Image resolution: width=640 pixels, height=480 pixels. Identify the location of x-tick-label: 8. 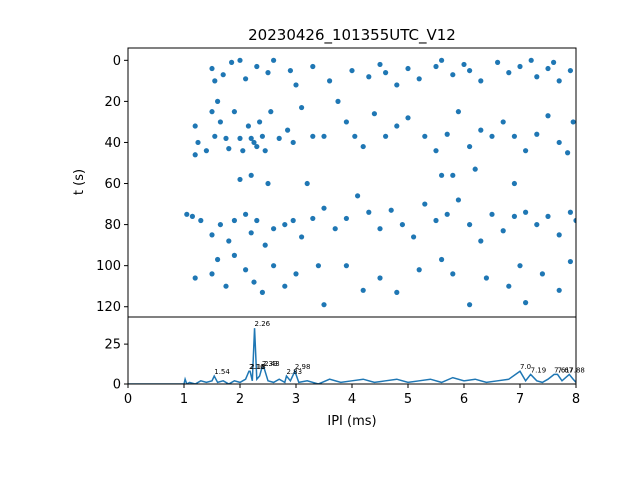
(576, 399).